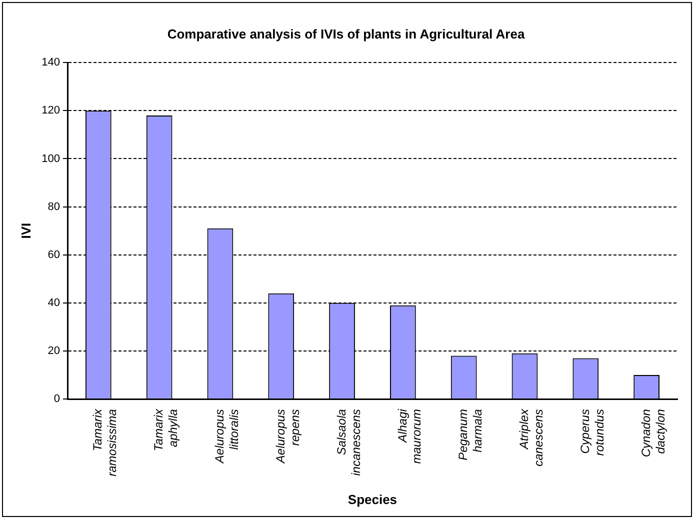 The width and height of the screenshot is (698, 523). Describe the element at coordinates (51, 62) in the screenshot. I see `y-tick-label: 140` at that location.